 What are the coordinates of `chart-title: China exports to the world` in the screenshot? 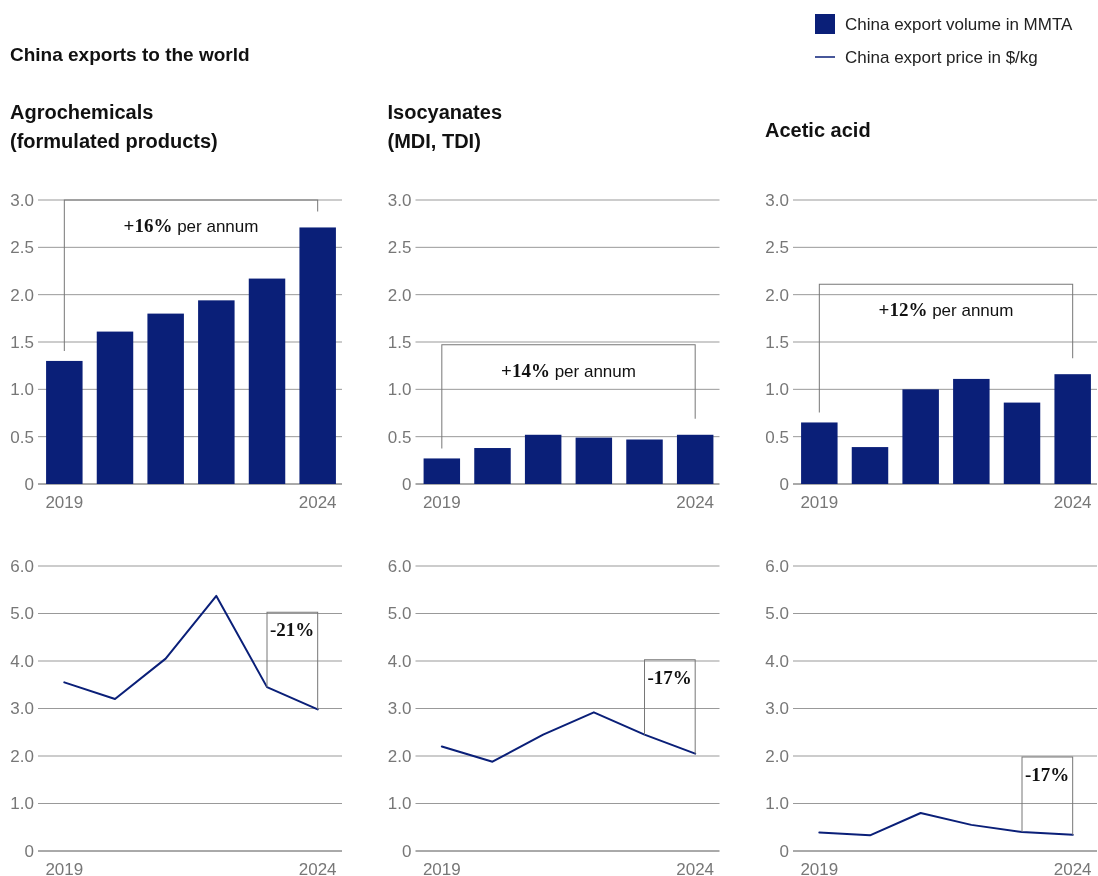 It's located at (130, 54).